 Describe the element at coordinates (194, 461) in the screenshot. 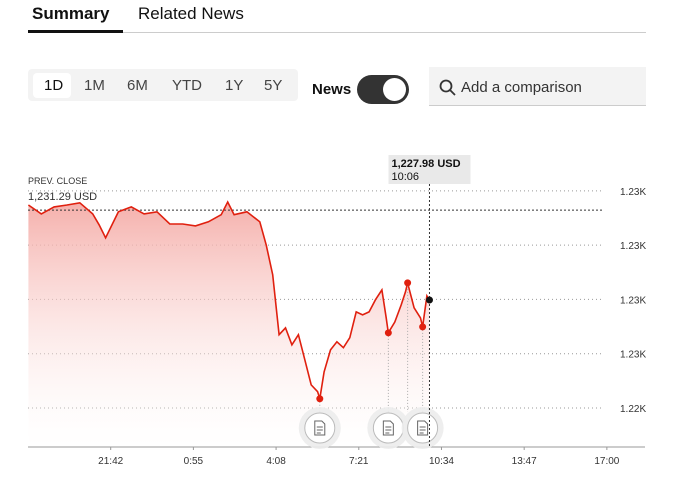

I see `x-tick-label: 0:55` at that location.